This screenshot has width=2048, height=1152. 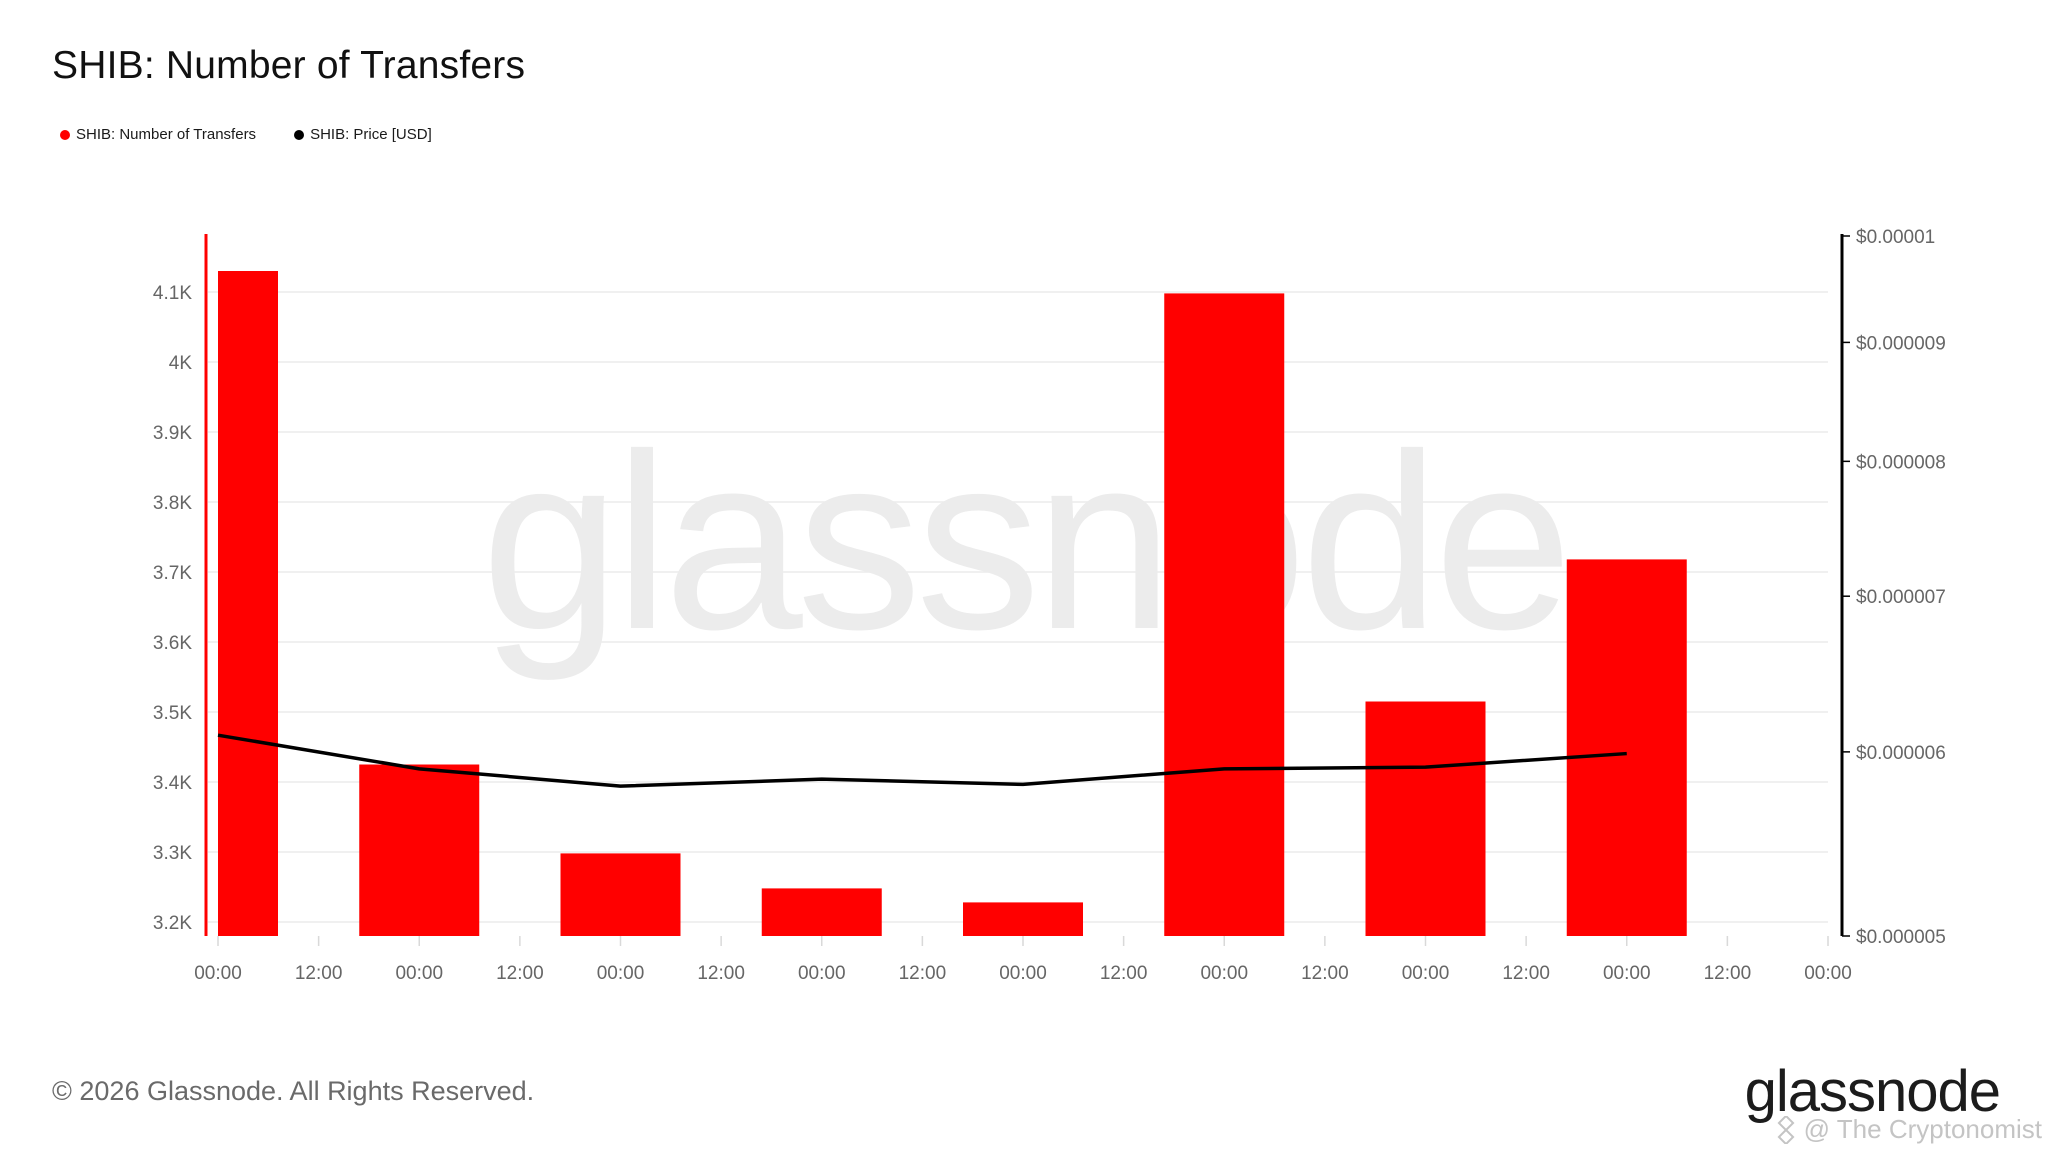 I want to click on price-line, so click(x=922, y=760).